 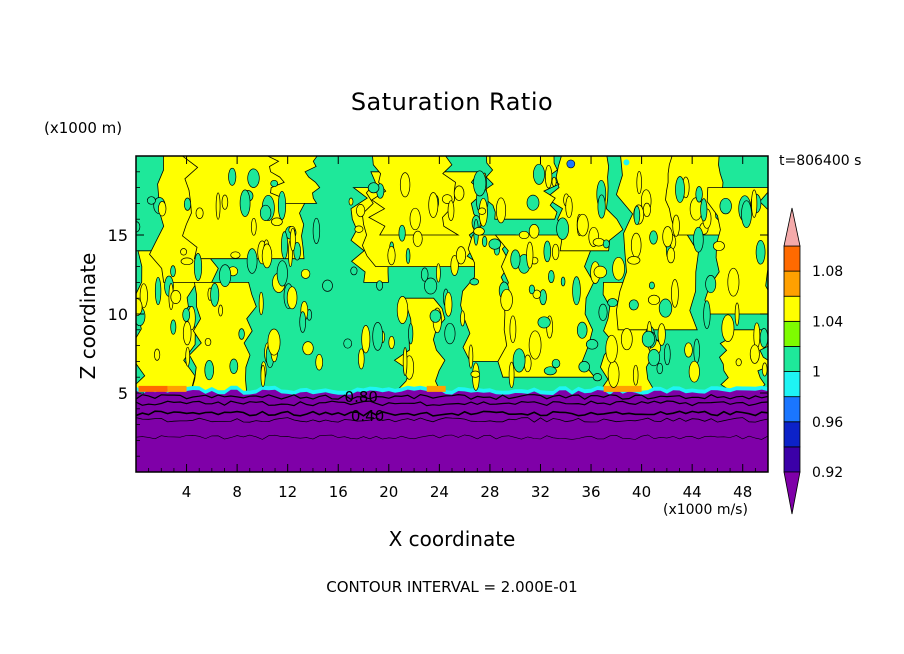 I want to click on subsaturated-region, so click(x=452, y=430).